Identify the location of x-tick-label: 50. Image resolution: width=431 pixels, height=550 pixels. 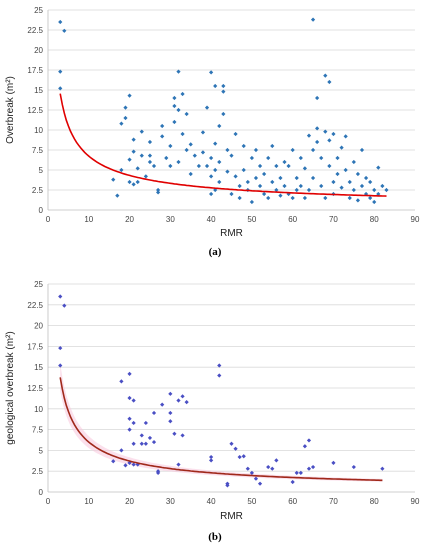
(251, 219).